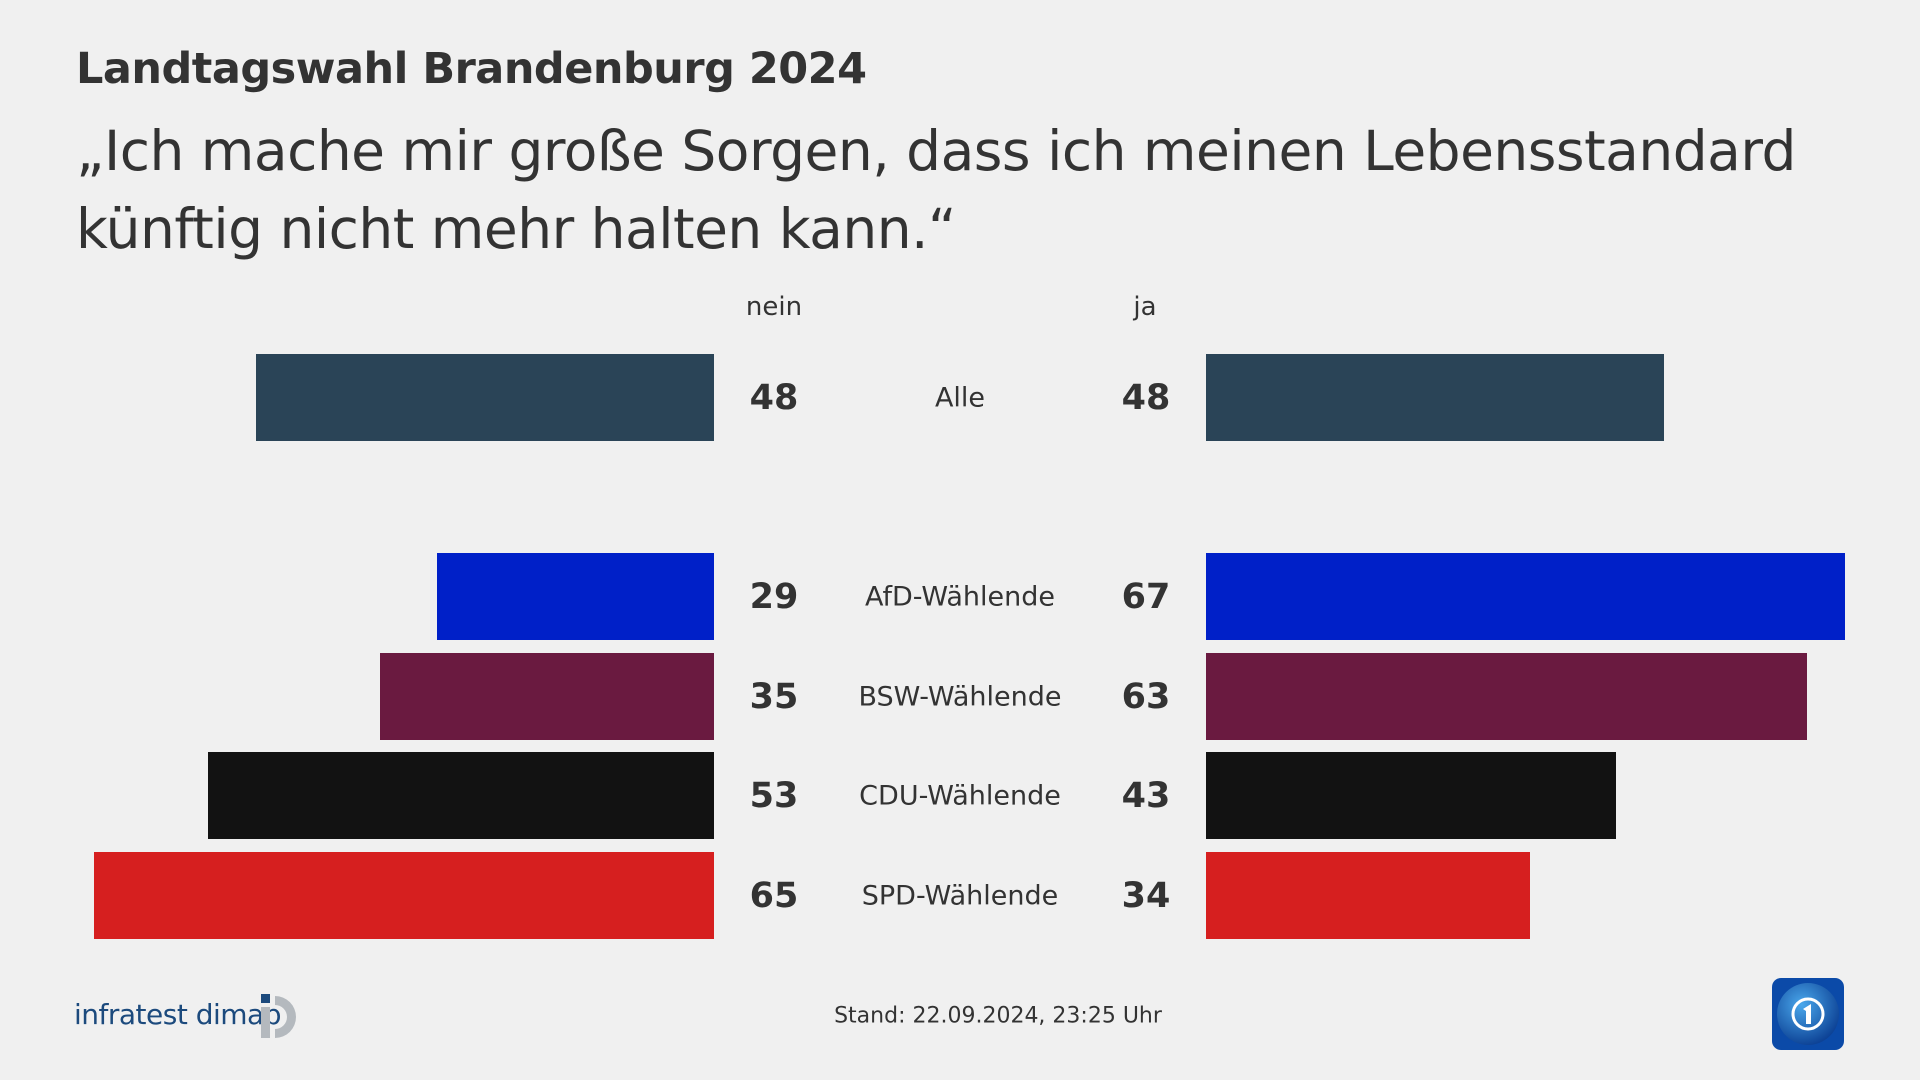  I want to click on value-label-nein-afd-w-hlende: 29, so click(774, 596).